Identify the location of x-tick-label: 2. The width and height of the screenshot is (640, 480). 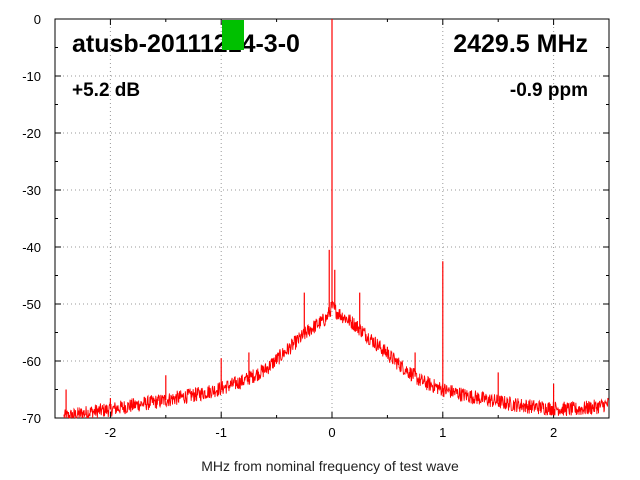
(553, 432).